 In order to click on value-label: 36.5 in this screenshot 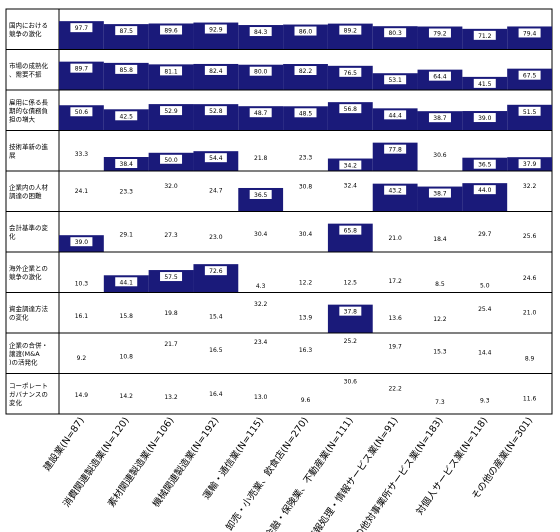, I will do `click(261, 195)`.